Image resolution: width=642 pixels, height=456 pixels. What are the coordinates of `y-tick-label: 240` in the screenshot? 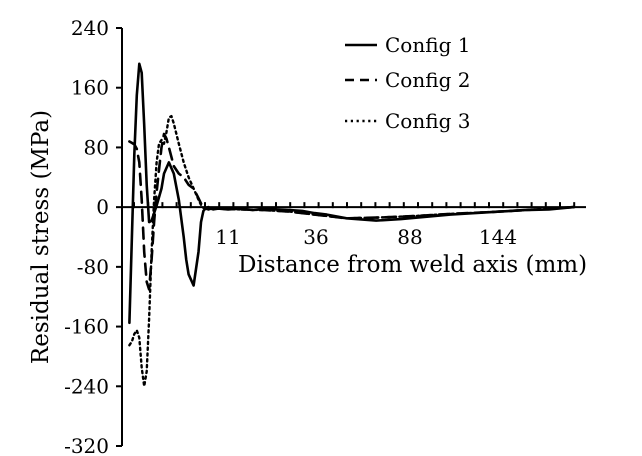 It's located at (90, 28).